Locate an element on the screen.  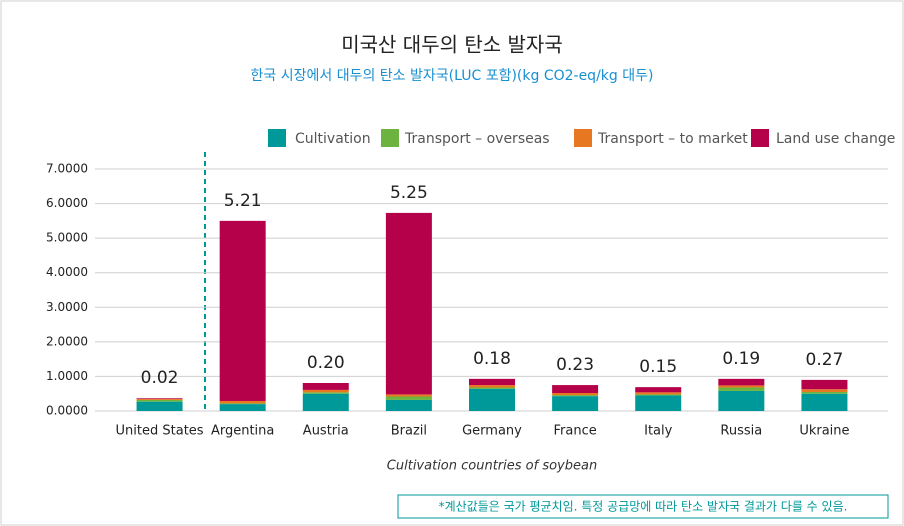
note-box is located at coordinates (643, 506).